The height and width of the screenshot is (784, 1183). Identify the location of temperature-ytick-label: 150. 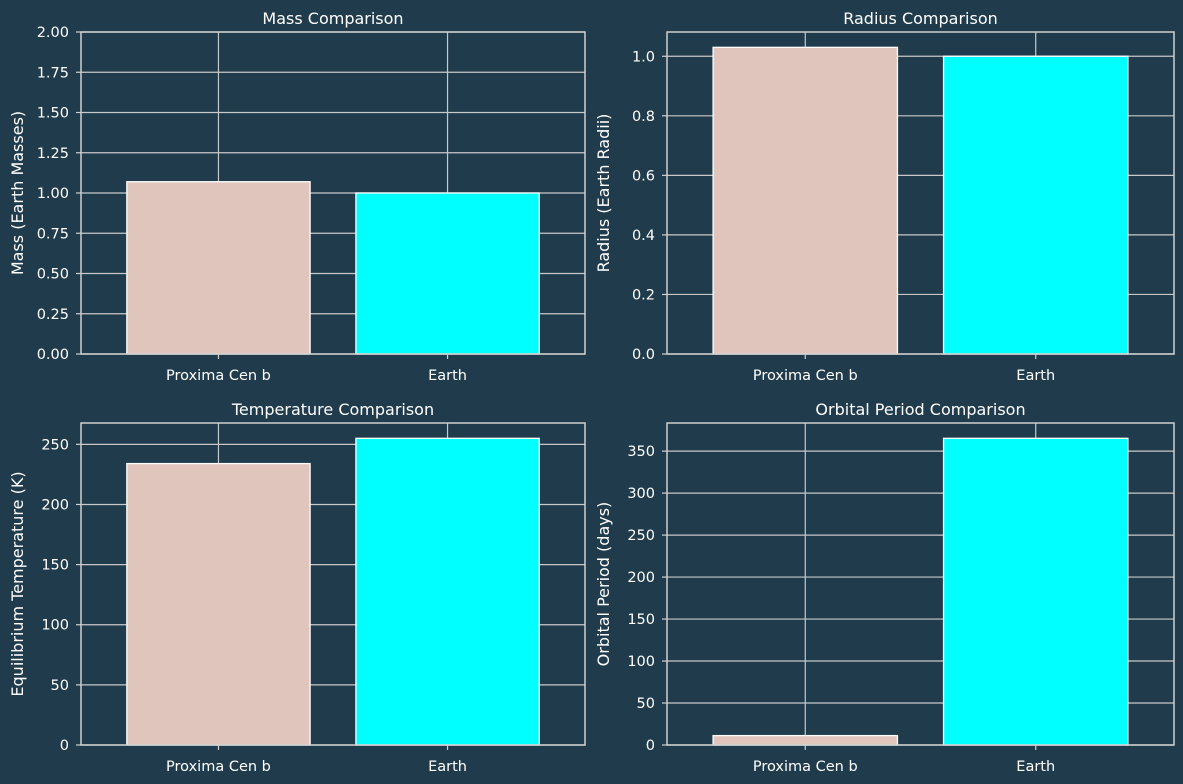
(55, 566).